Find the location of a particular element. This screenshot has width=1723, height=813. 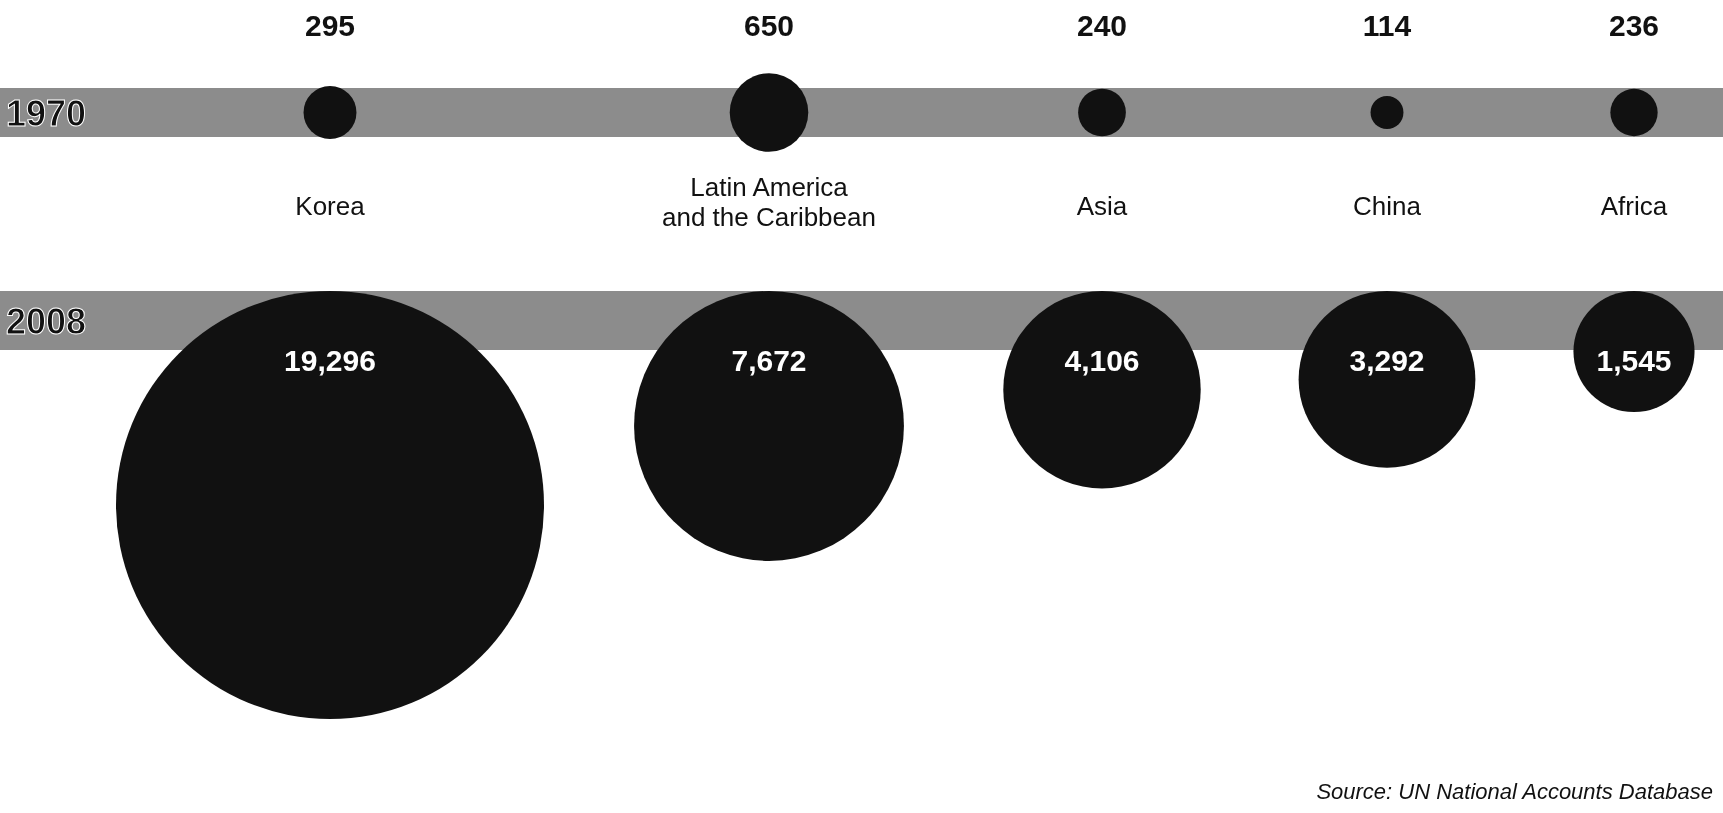

data-label: 19,296 is located at coordinates (330, 360).